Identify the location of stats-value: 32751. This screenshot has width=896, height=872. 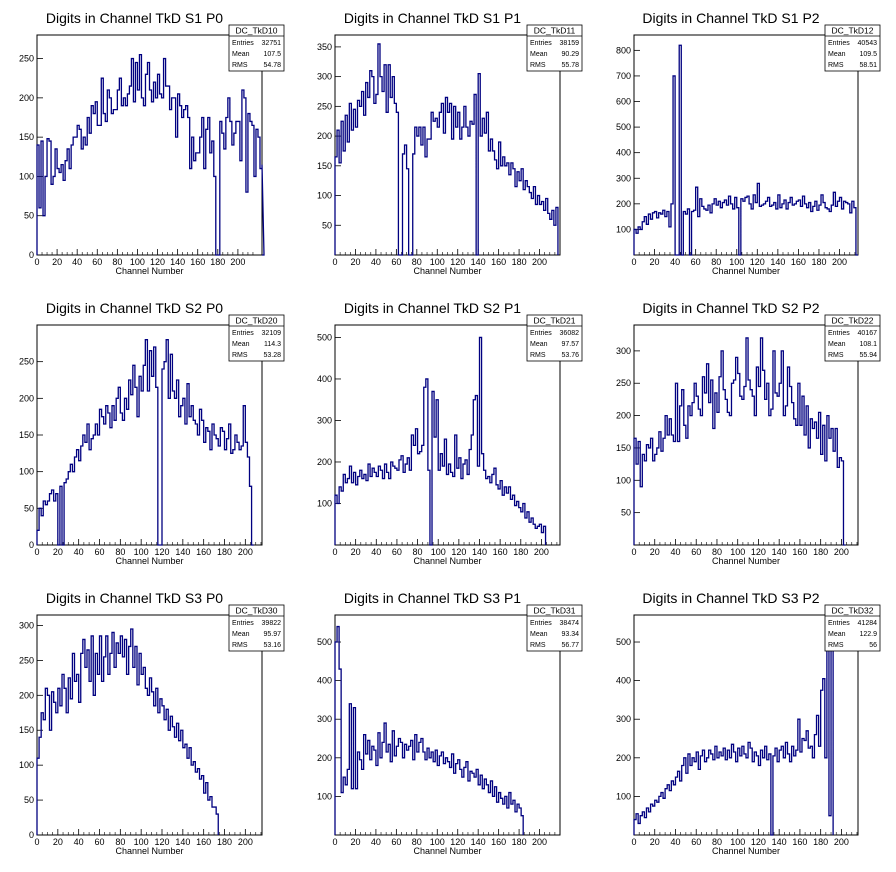
(272, 43).